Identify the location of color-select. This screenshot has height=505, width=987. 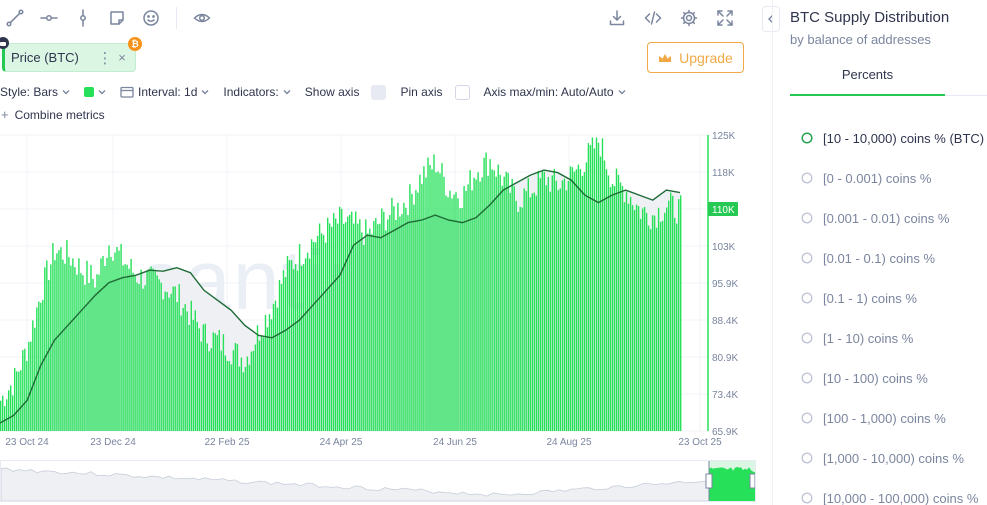
(95, 92).